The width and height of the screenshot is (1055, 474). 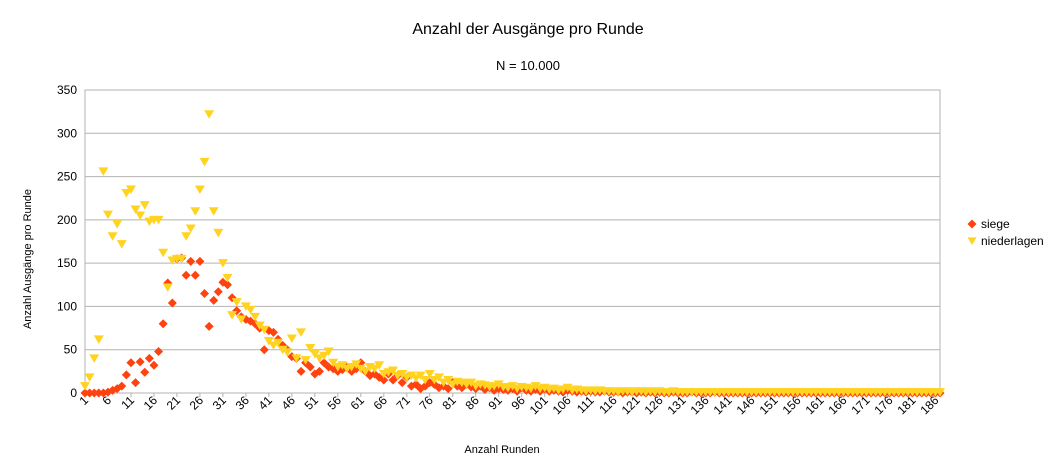 I want to click on x-tick-label: 56, so click(x=335, y=403).